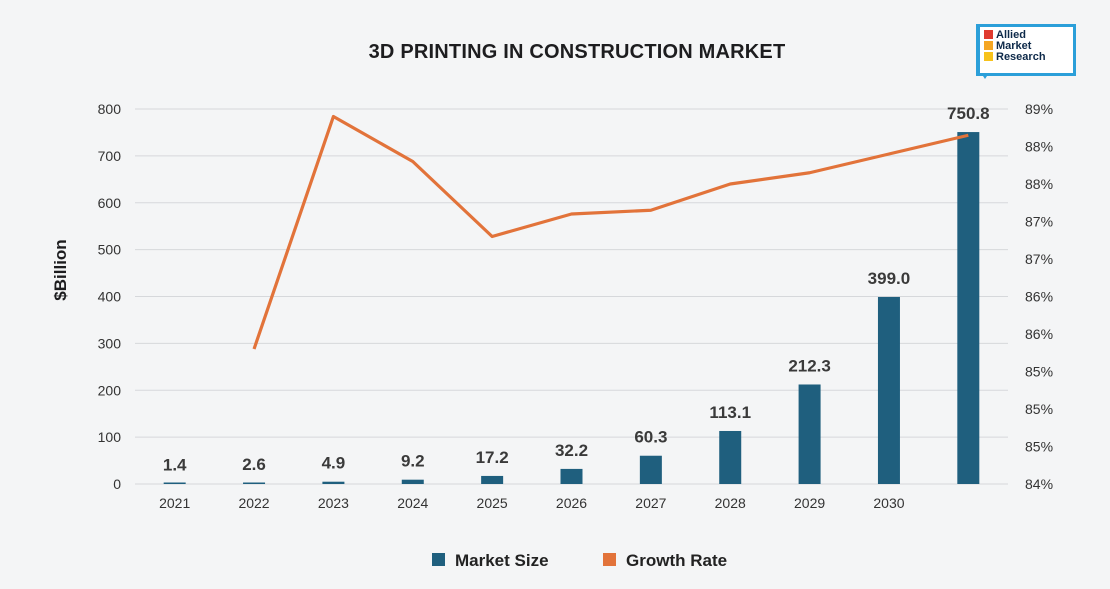 This screenshot has height=589, width=1110. I want to click on legend-label-growth-rate: Growth Rate, so click(676, 560).